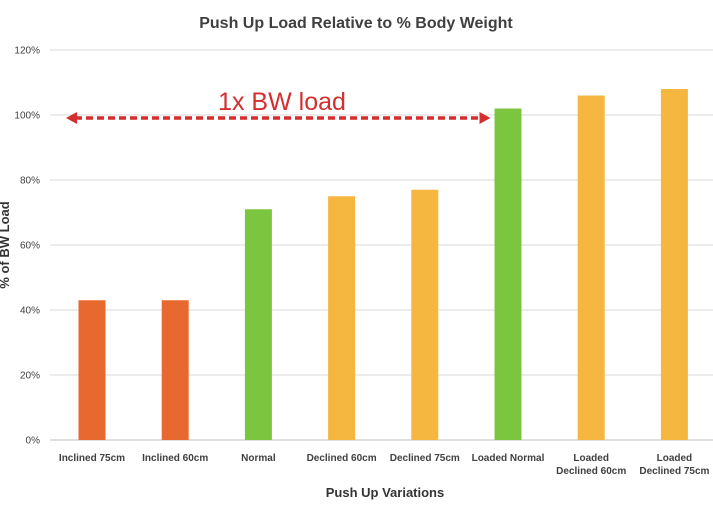  I want to click on x-tick-label: Inclined 75cm, so click(92, 458).